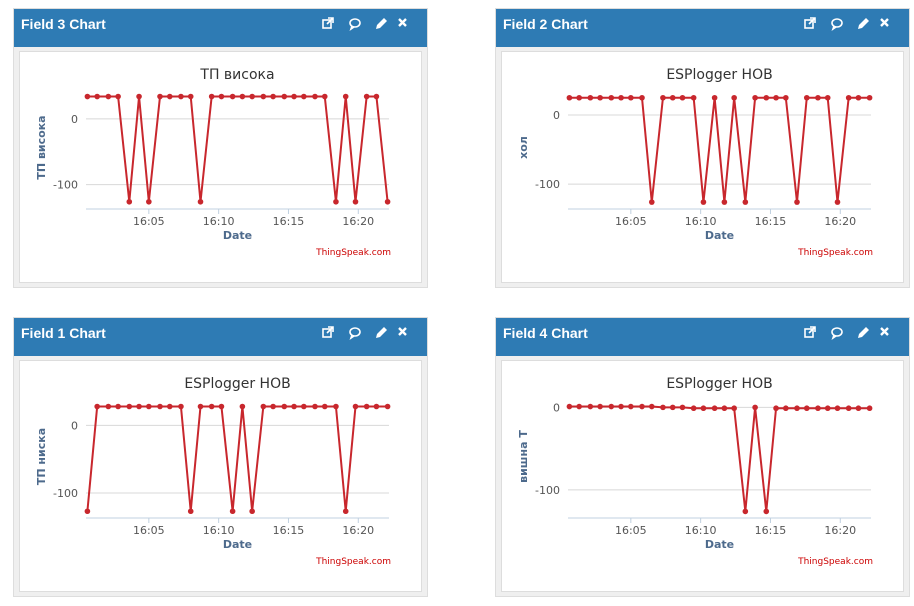  Describe the element at coordinates (556, 115) in the screenshot. I see `y-tick-label: 0` at that location.